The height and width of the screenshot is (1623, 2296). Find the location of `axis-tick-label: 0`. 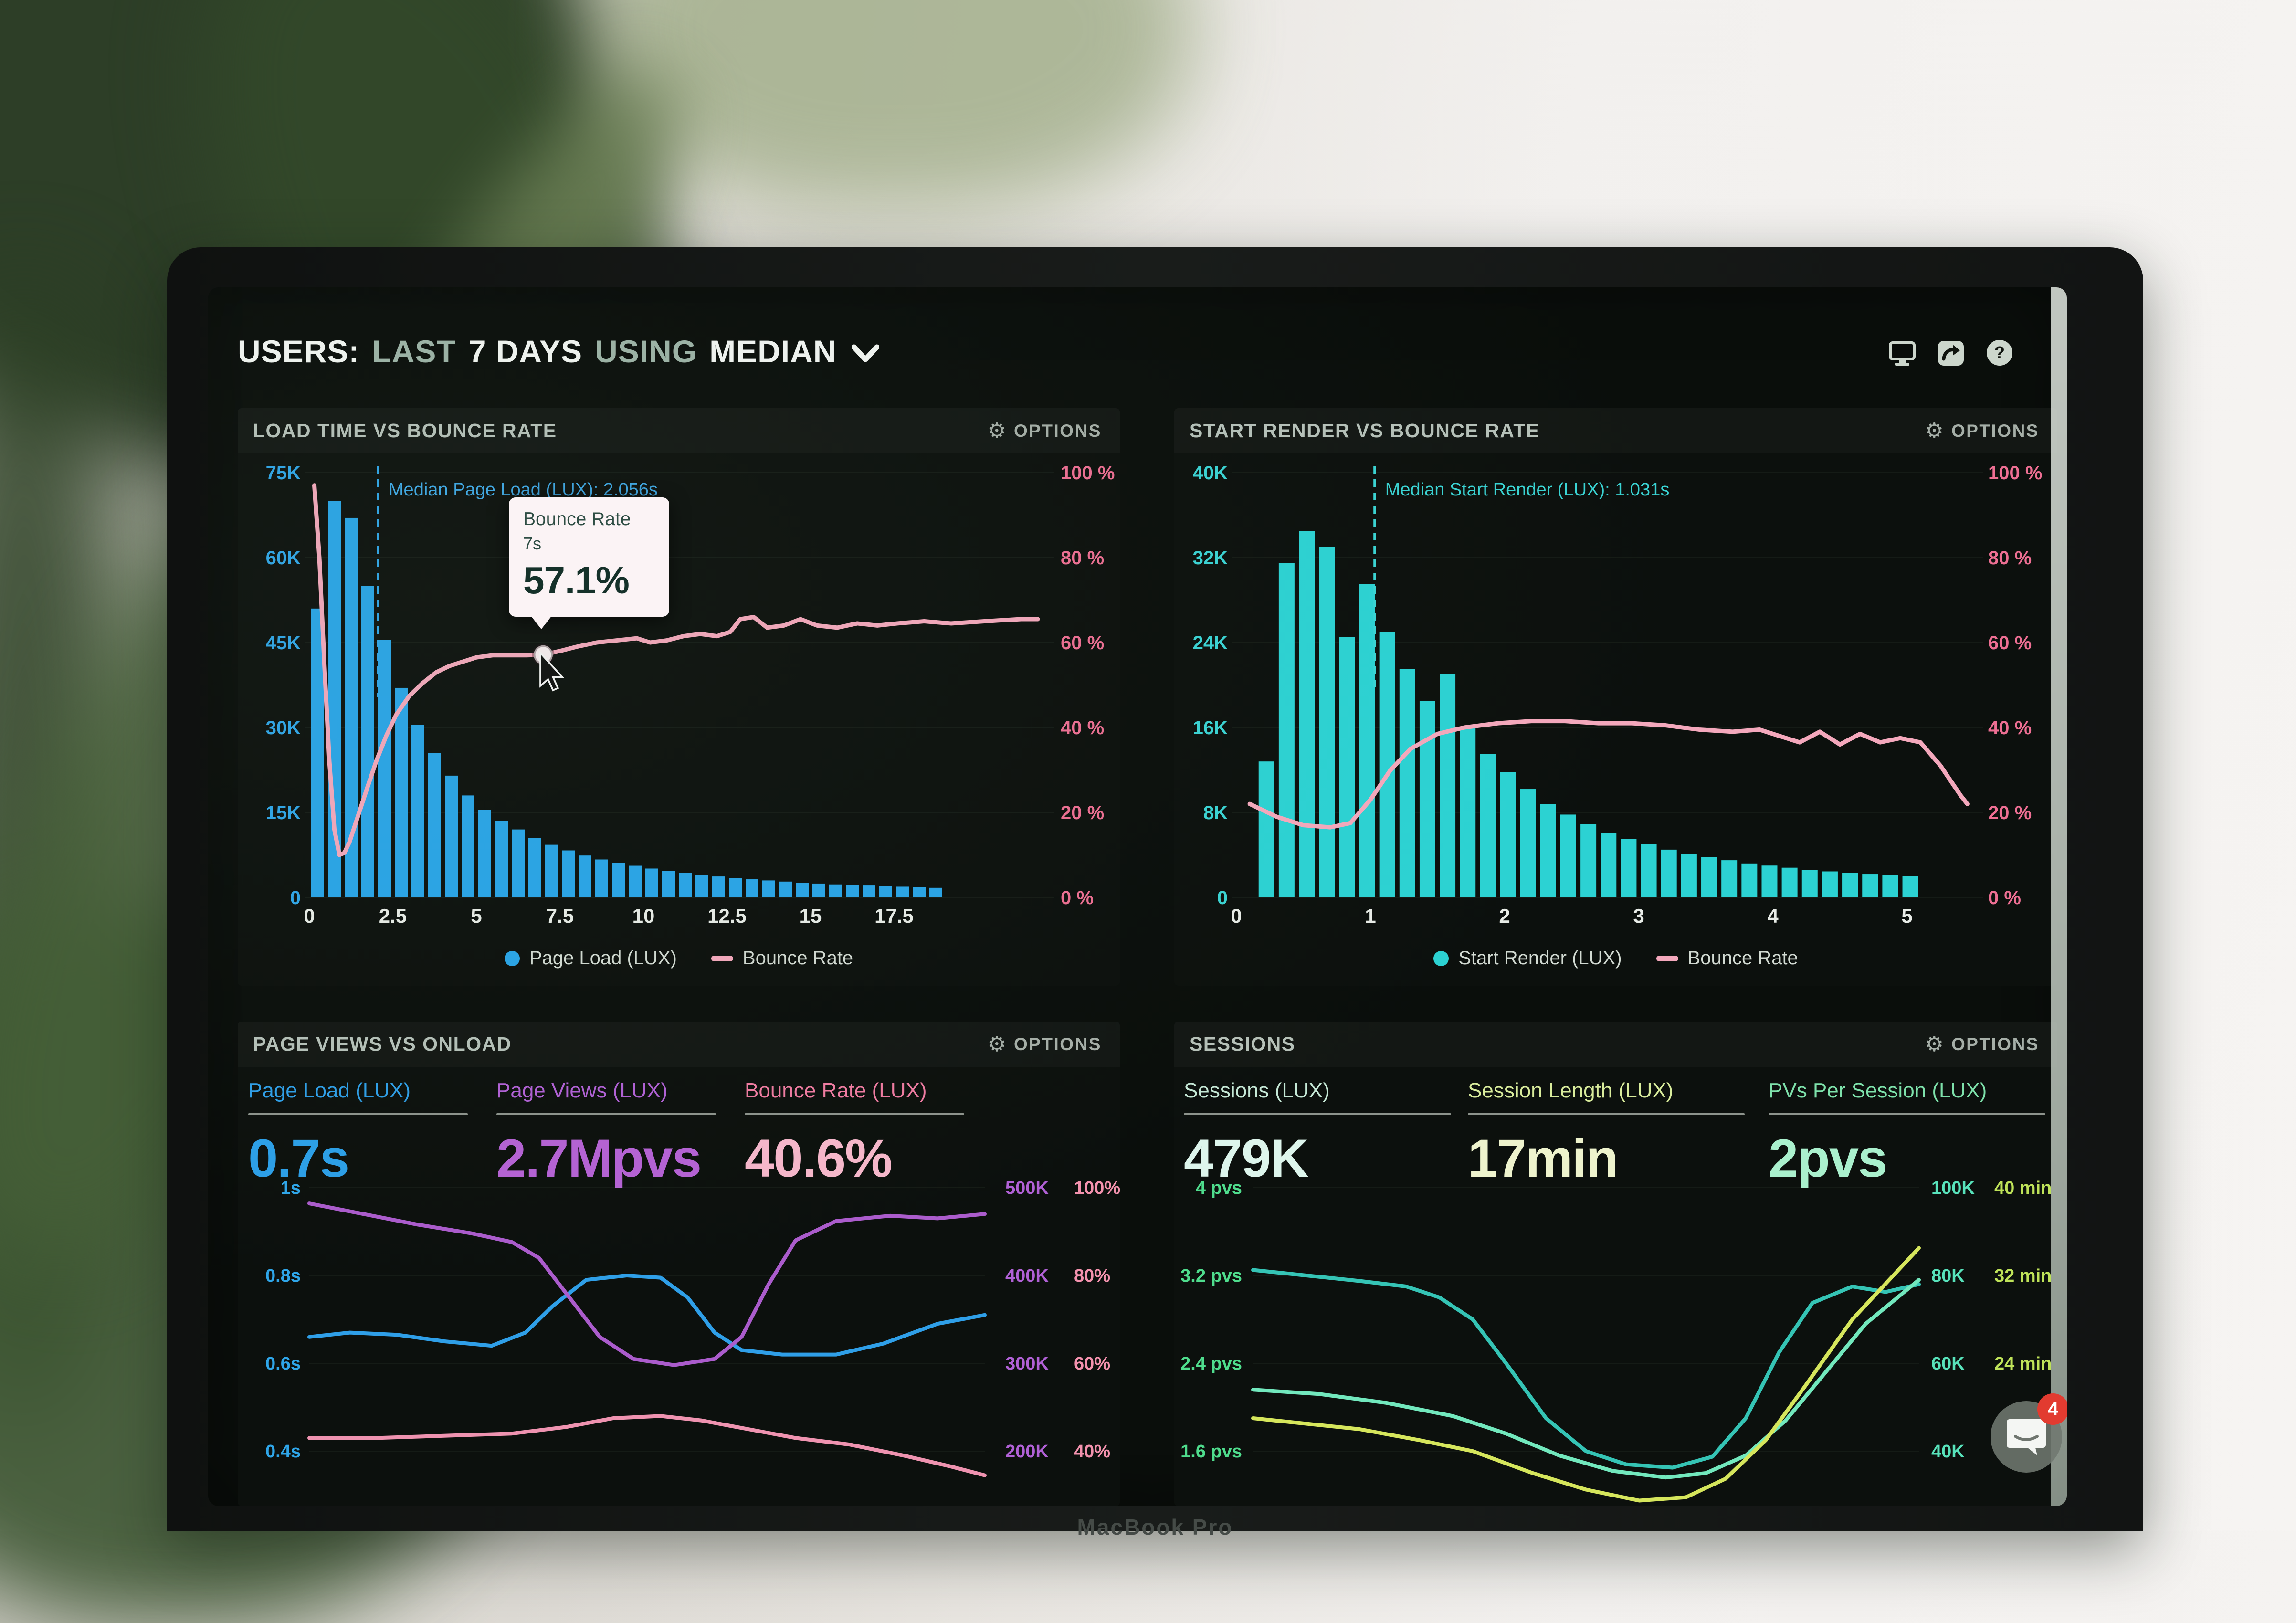

axis-tick-label: 0 is located at coordinates (1237, 916).